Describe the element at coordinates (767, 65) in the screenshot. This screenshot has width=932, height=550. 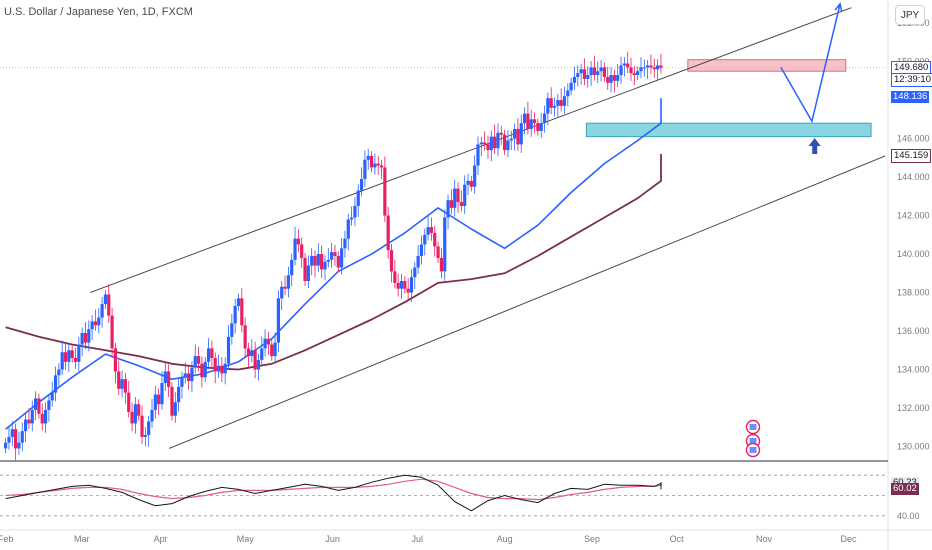
I see `resistance-zone` at that location.